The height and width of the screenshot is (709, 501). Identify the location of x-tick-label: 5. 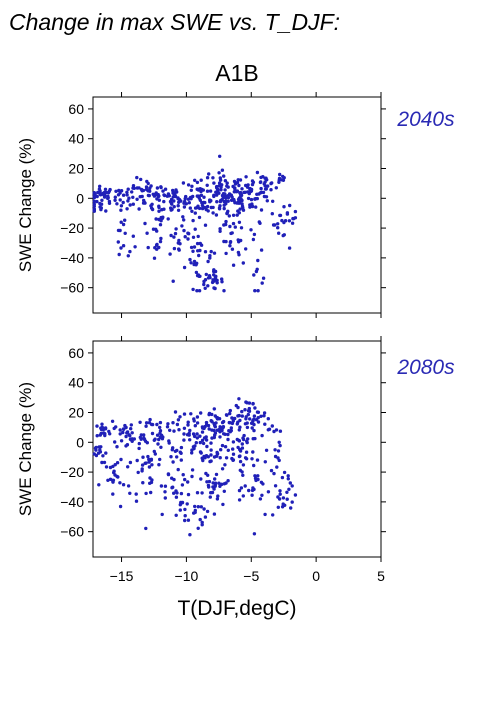
(381, 576).